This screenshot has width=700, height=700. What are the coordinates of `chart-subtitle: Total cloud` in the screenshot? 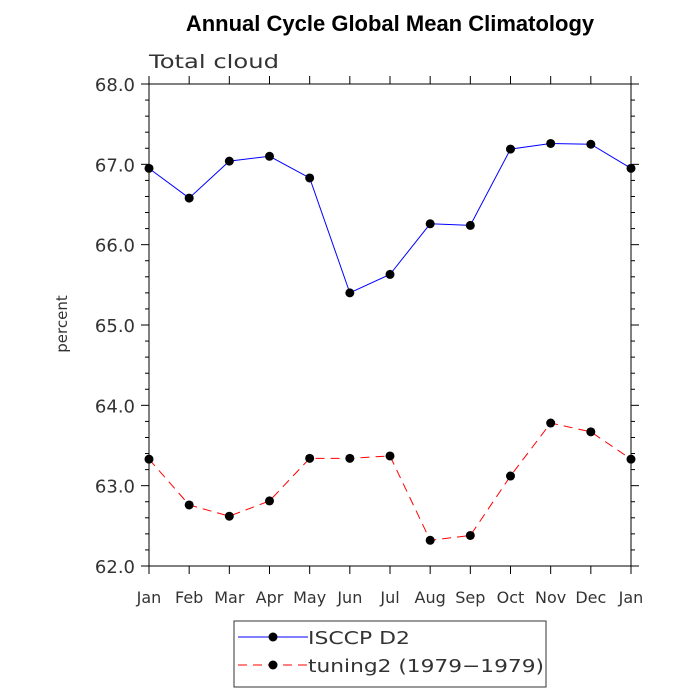 It's located at (213, 62).